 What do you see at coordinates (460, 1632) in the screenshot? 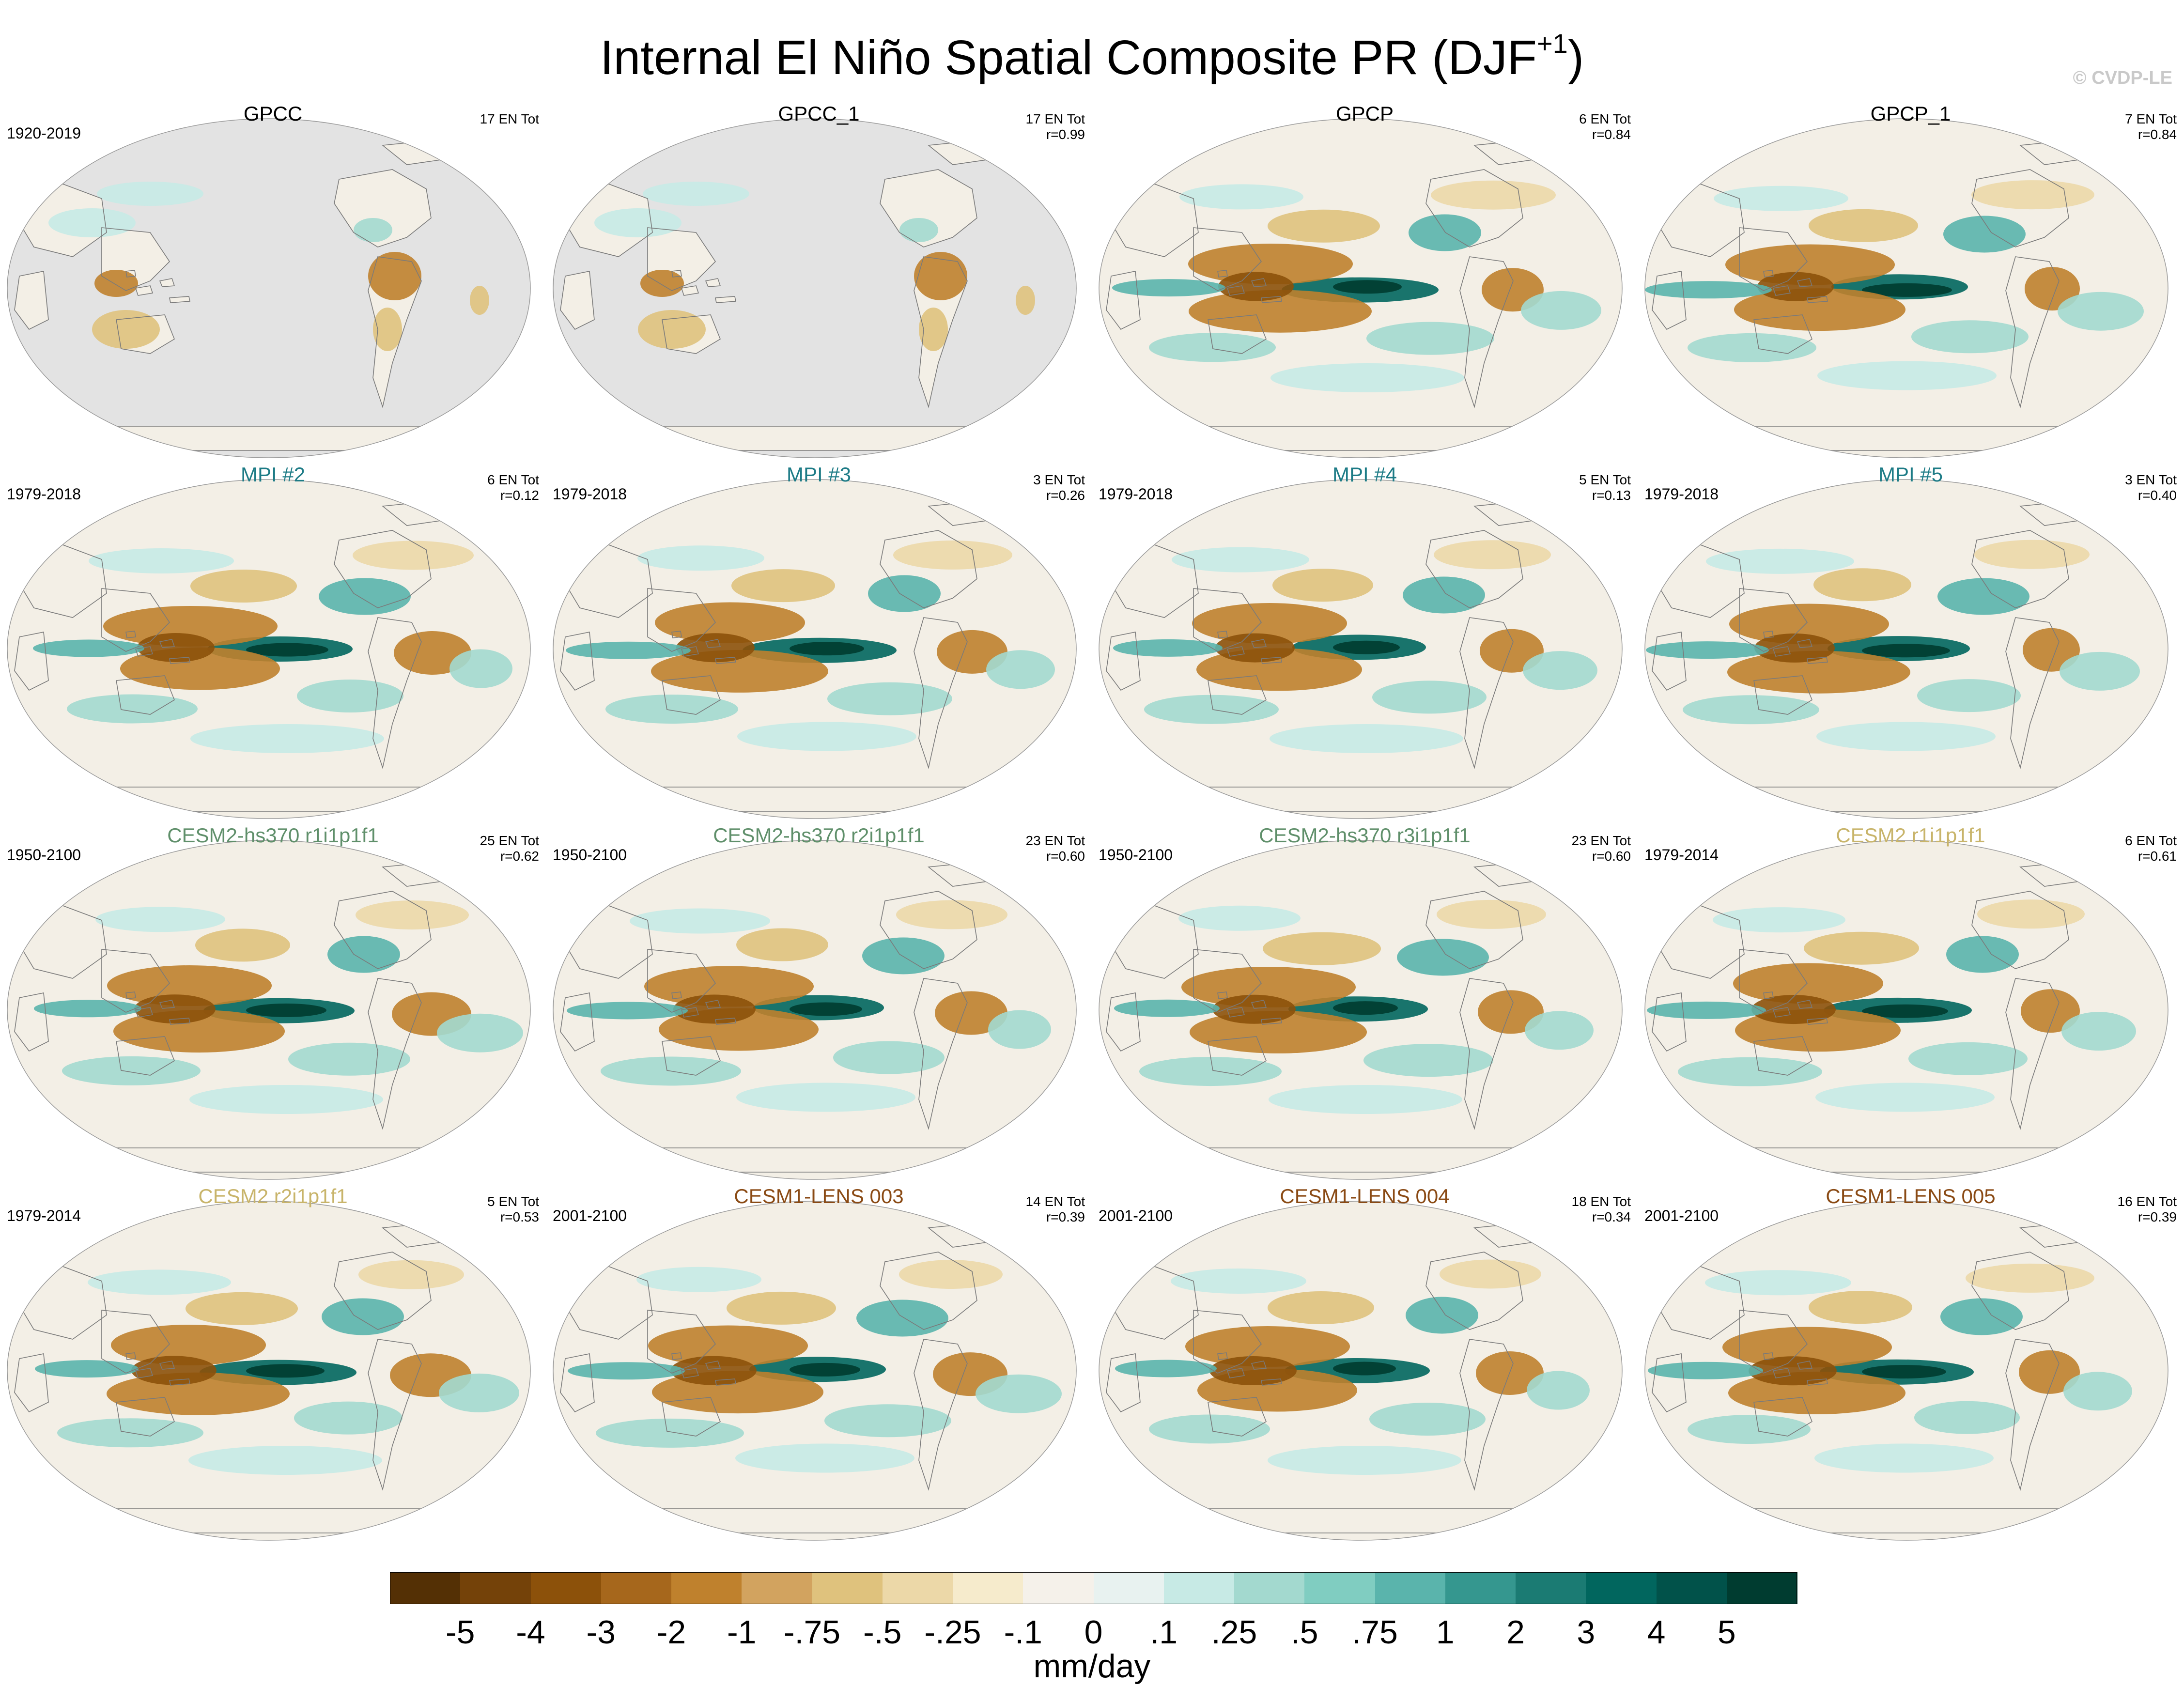
I see `colorbar-tick-label: -5` at bounding box center [460, 1632].